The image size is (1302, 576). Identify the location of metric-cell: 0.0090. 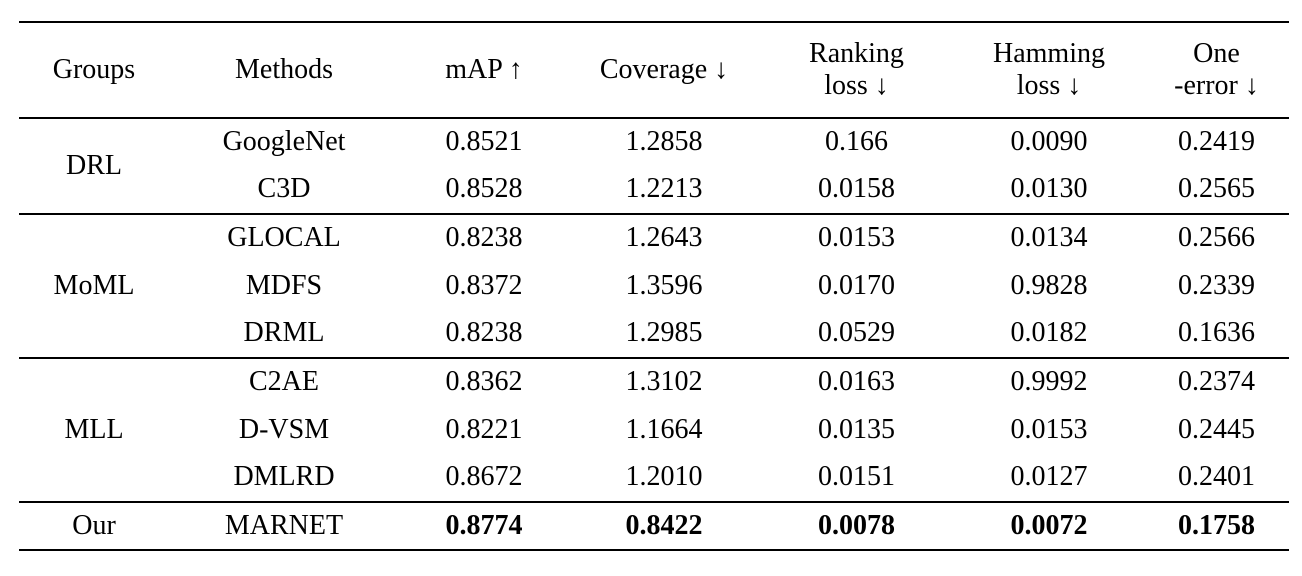
(1049, 142).